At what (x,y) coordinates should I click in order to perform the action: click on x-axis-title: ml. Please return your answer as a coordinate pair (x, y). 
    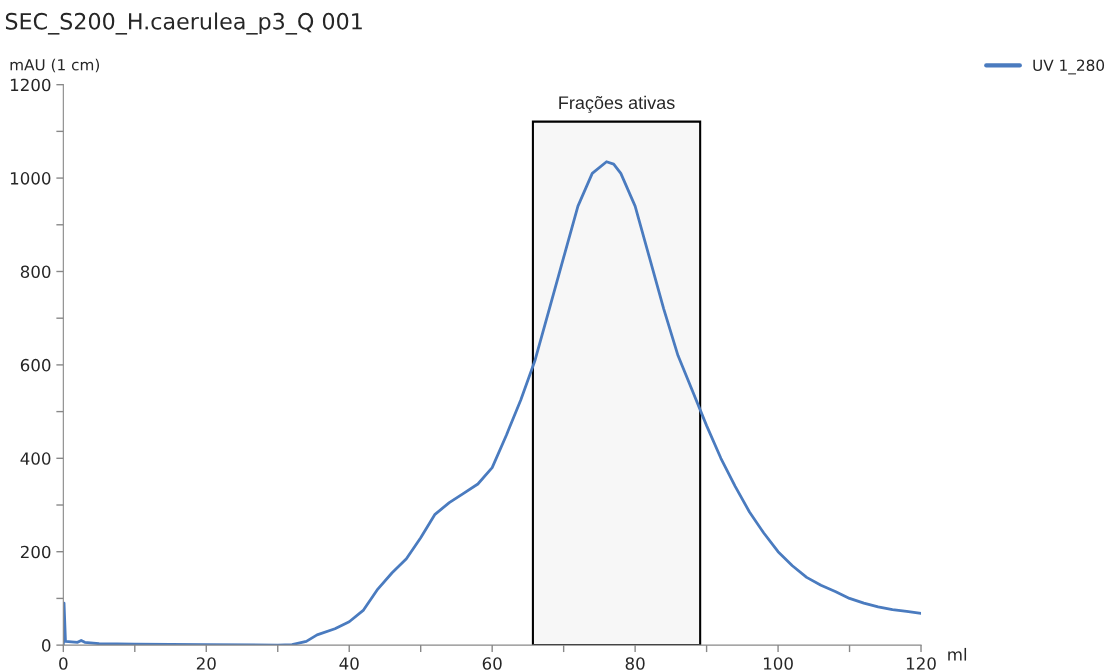
    Looking at the image, I should click on (957, 654).